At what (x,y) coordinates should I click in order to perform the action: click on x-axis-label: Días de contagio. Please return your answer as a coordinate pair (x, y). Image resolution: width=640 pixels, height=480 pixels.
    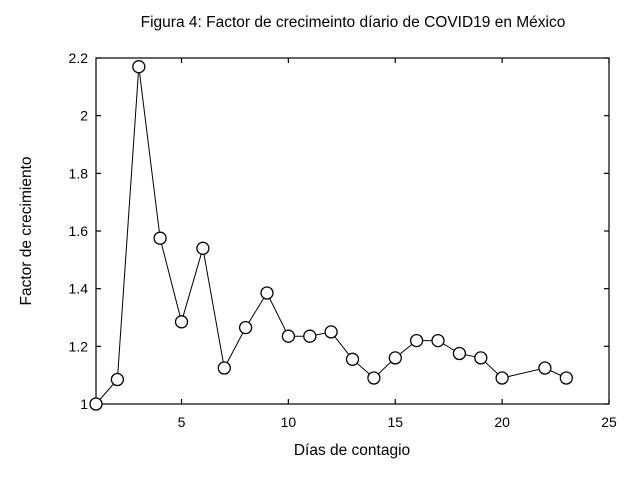
    Looking at the image, I should click on (352, 450).